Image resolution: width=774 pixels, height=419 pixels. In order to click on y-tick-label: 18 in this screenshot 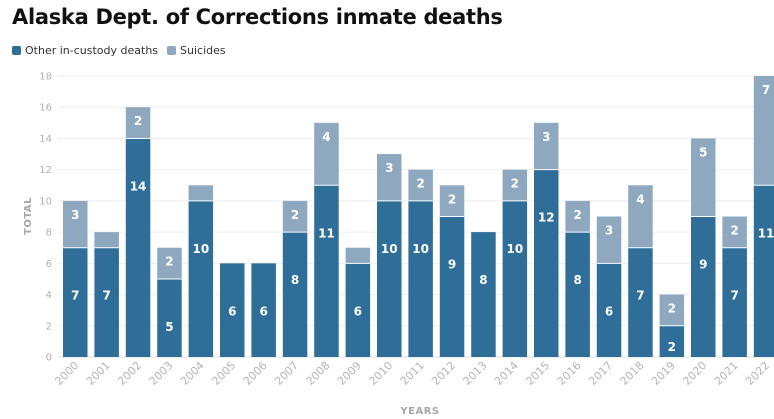, I will do `click(45, 77)`.